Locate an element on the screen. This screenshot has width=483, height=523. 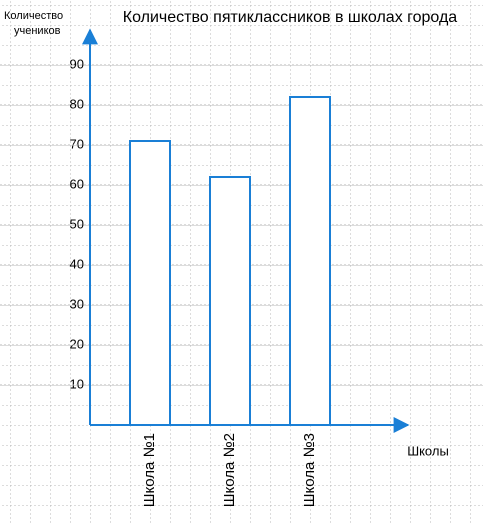
x-tick-label: Школа №1 is located at coordinates (149, 470).